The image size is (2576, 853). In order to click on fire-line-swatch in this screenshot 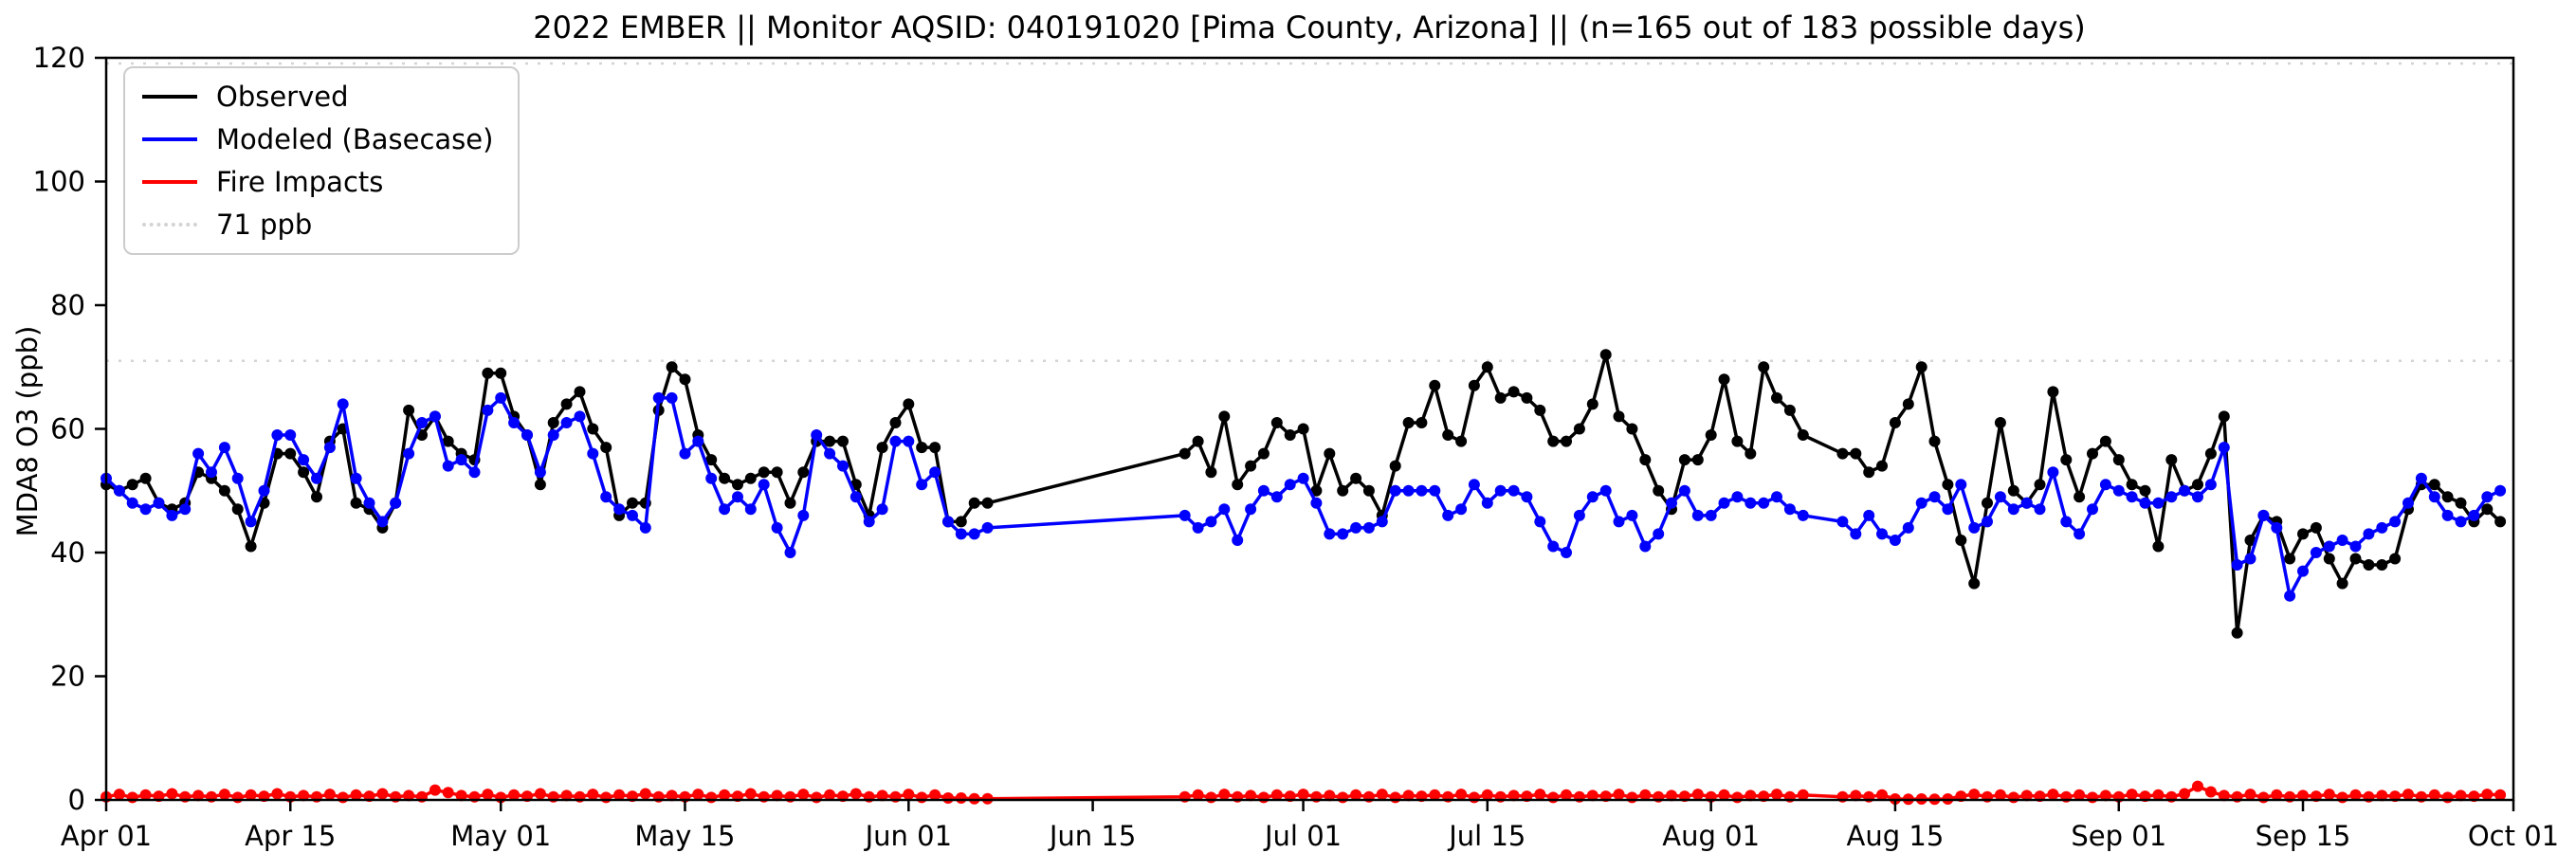, I will do `click(169, 182)`.